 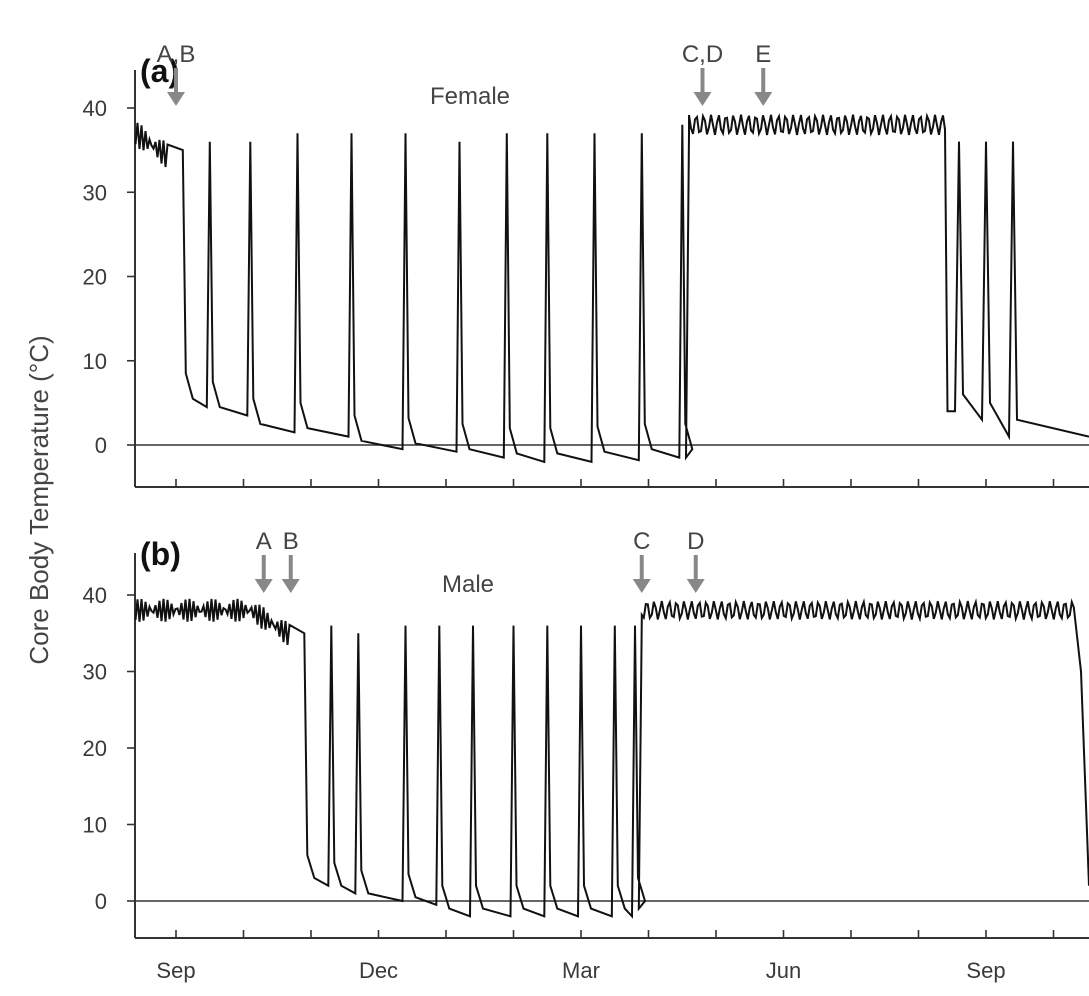 What do you see at coordinates (470, 96) in the screenshot?
I see `series-label: Female` at bounding box center [470, 96].